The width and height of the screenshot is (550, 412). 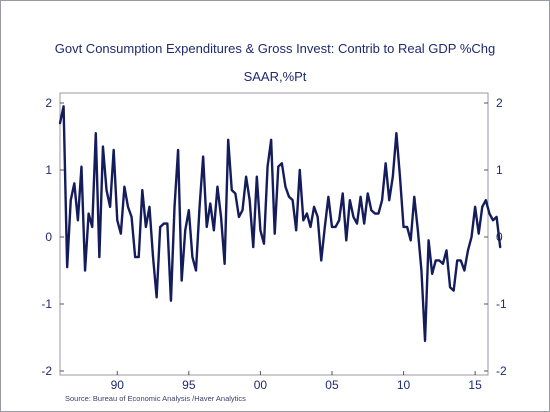 I want to click on chart-subtitle: SAAR,%Pt, so click(x=275, y=76).